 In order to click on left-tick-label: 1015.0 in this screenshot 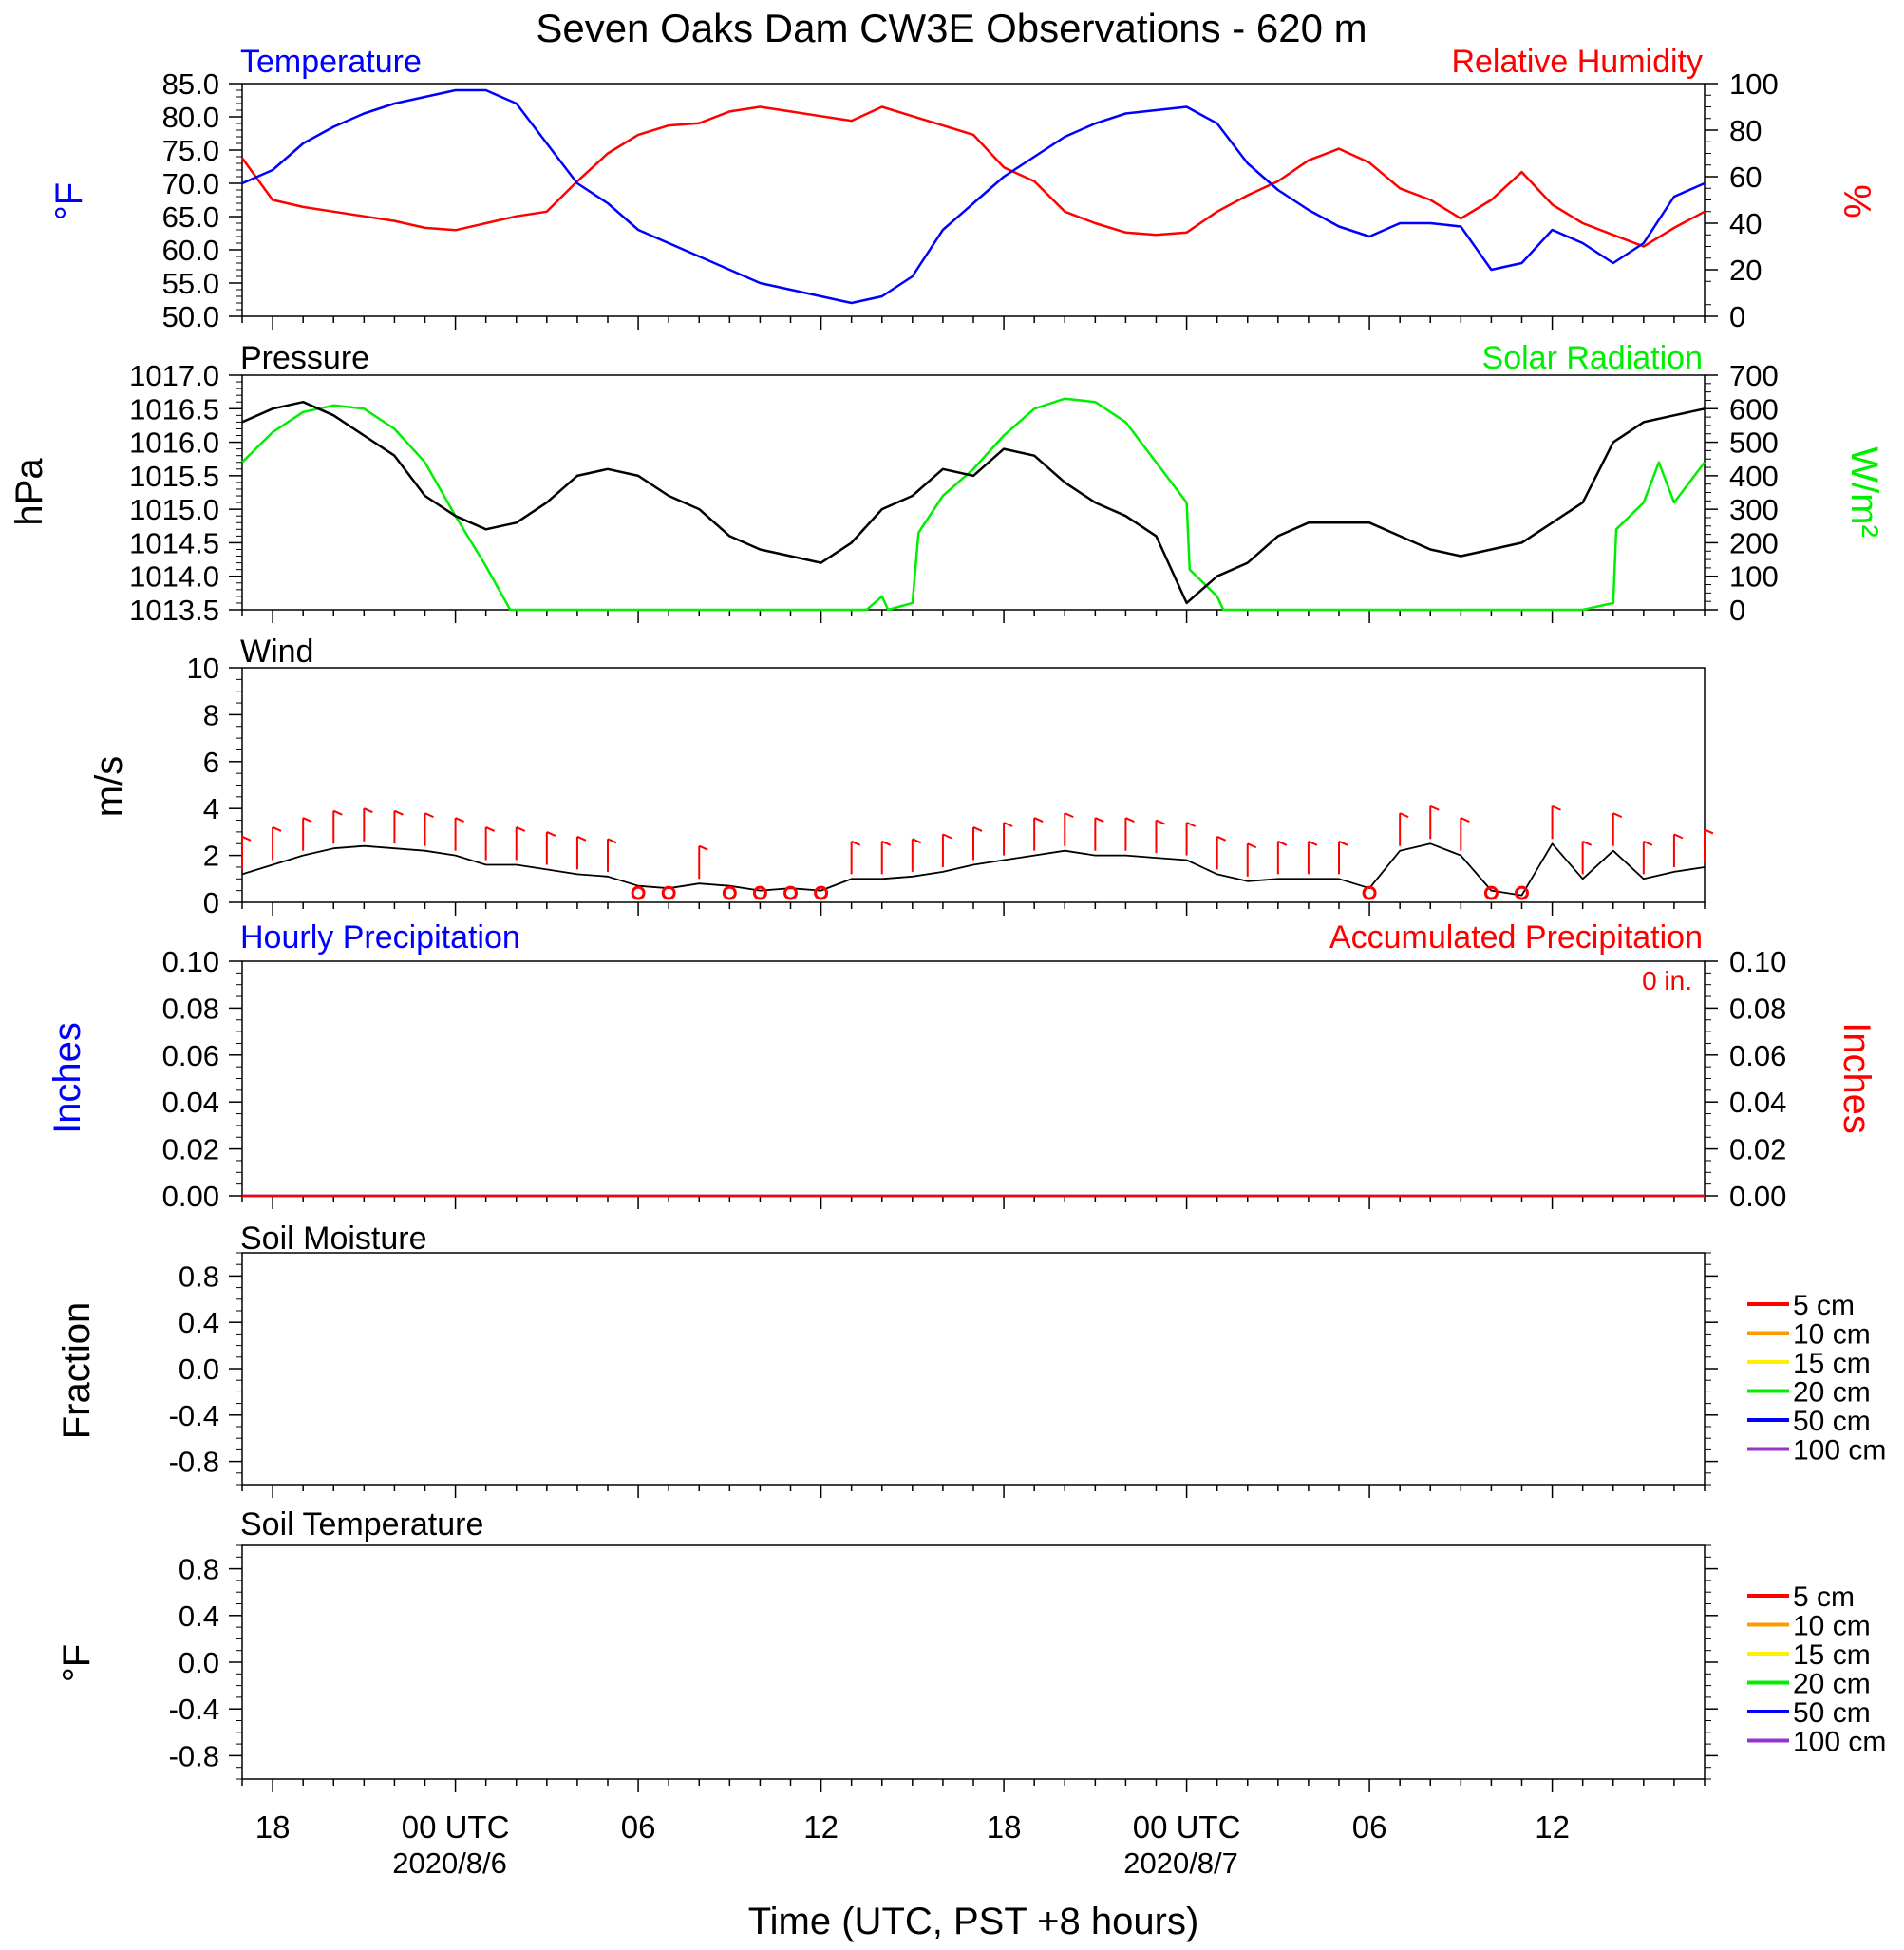, I will do `click(174, 509)`.